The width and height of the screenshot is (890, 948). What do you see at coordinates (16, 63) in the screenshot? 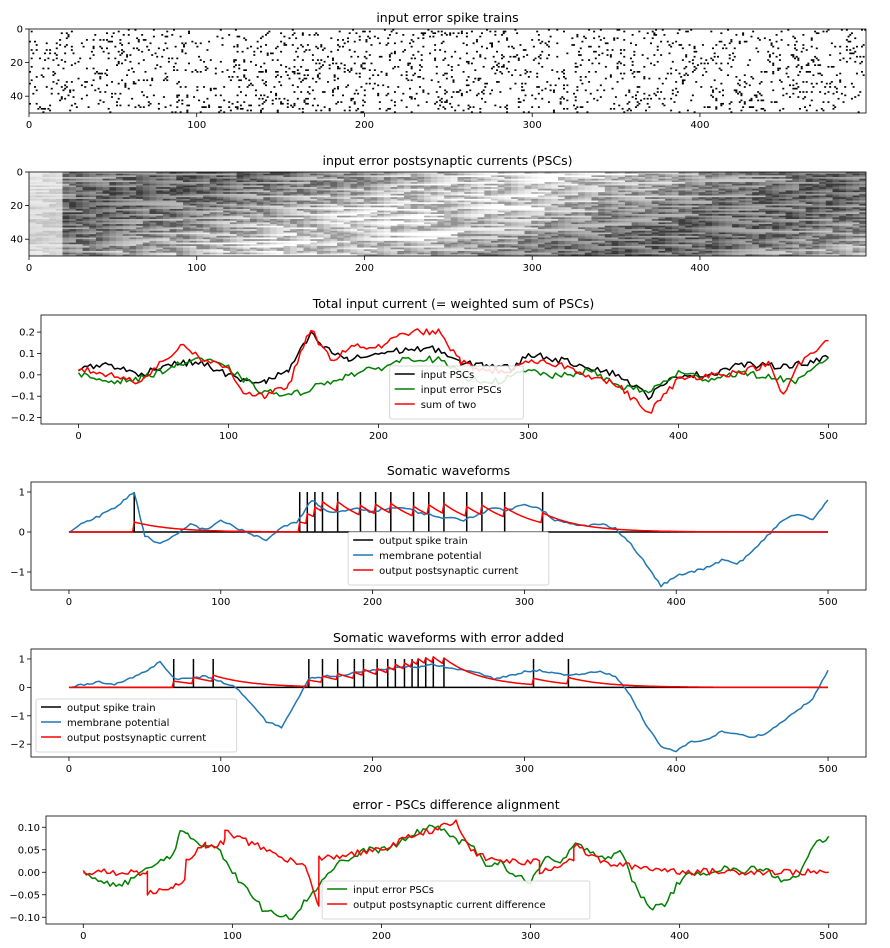
I see `y-tick-label: 20` at bounding box center [16, 63].